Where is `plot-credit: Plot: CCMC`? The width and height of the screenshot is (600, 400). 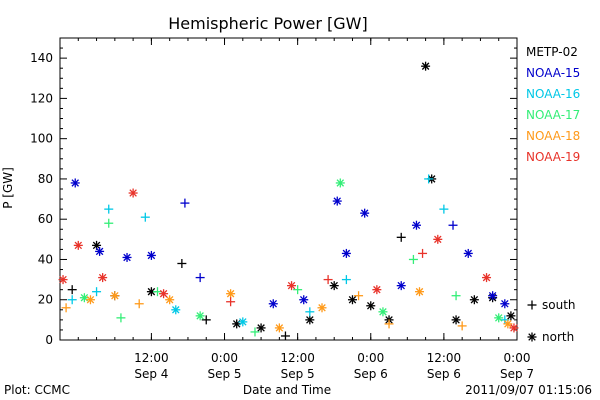
plot-credit: Plot: CCMC is located at coordinates (37, 390).